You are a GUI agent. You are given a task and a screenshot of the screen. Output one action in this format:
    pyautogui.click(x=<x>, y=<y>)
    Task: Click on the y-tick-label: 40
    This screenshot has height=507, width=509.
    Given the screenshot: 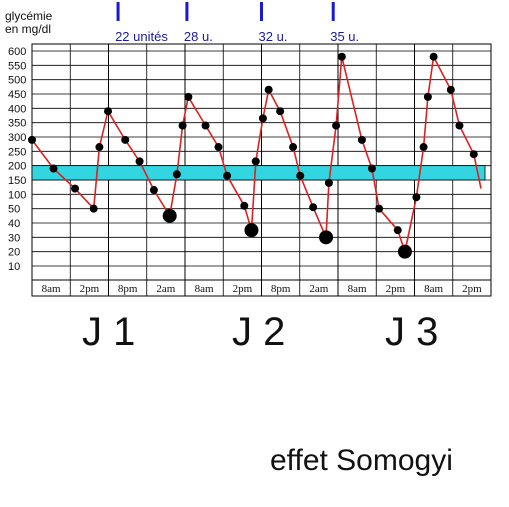 What is the action you would take?
    pyautogui.click(x=14, y=224)
    